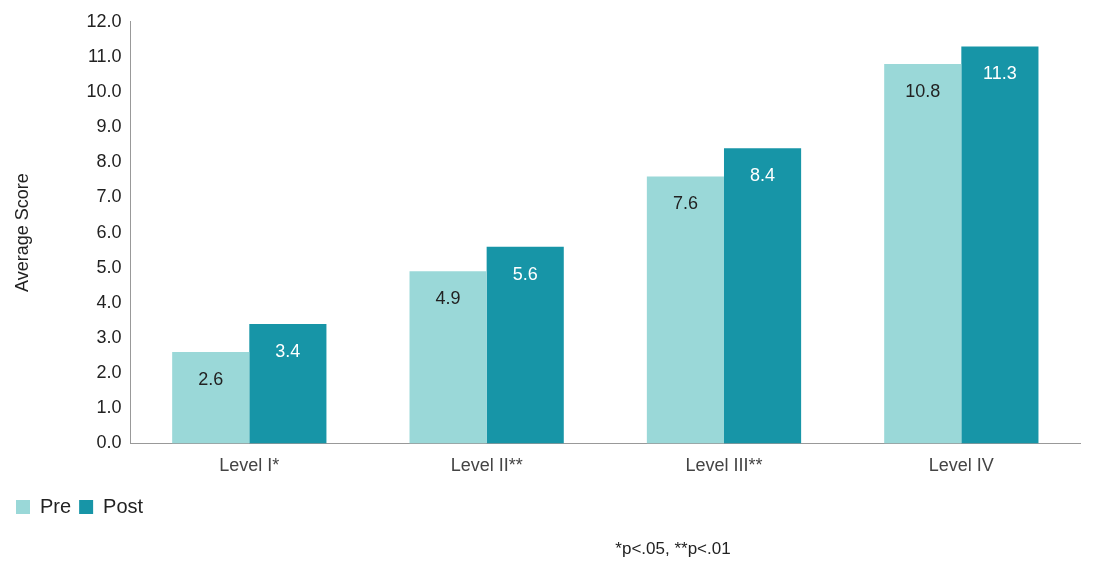  What do you see at coordinates (21, 232) in the screenshot?
I see `y-axis-title: Average Score` at bounding box center [21, 232].